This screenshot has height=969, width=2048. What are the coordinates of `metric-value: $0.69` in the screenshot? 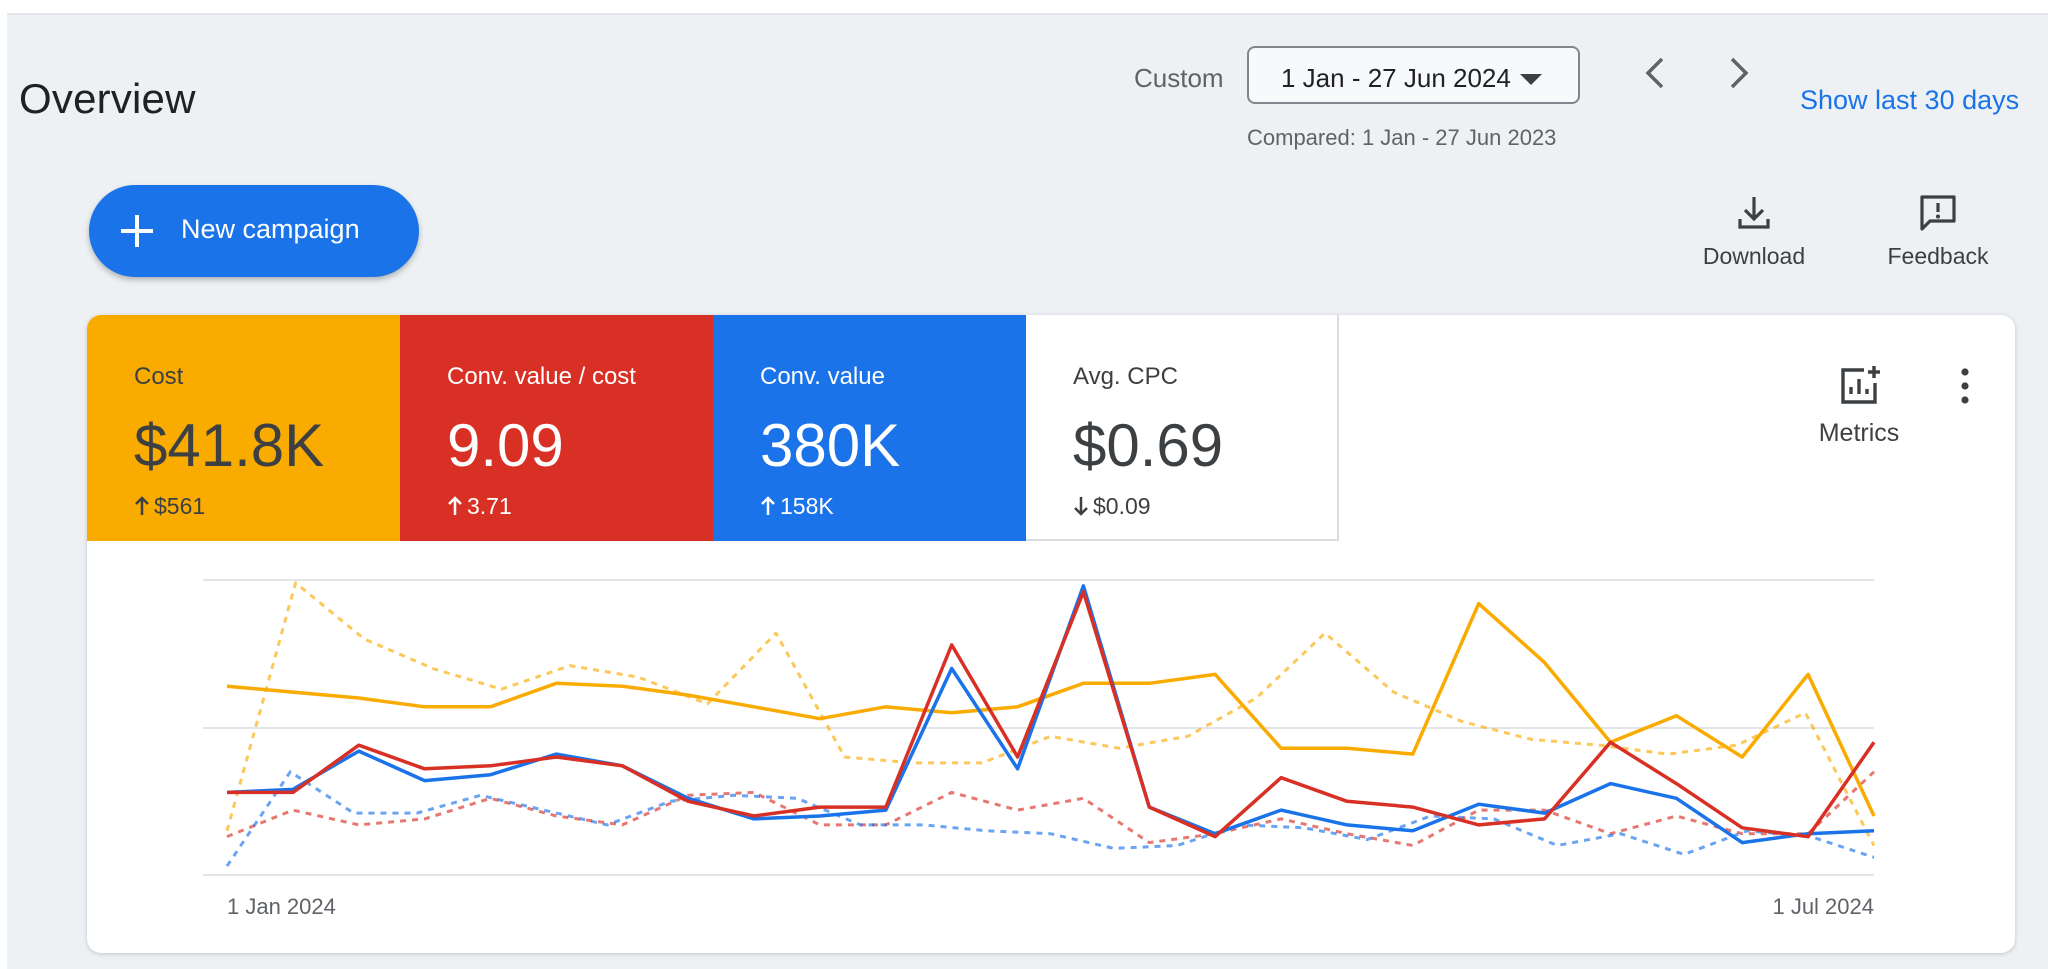 It's located at (1148, 445).